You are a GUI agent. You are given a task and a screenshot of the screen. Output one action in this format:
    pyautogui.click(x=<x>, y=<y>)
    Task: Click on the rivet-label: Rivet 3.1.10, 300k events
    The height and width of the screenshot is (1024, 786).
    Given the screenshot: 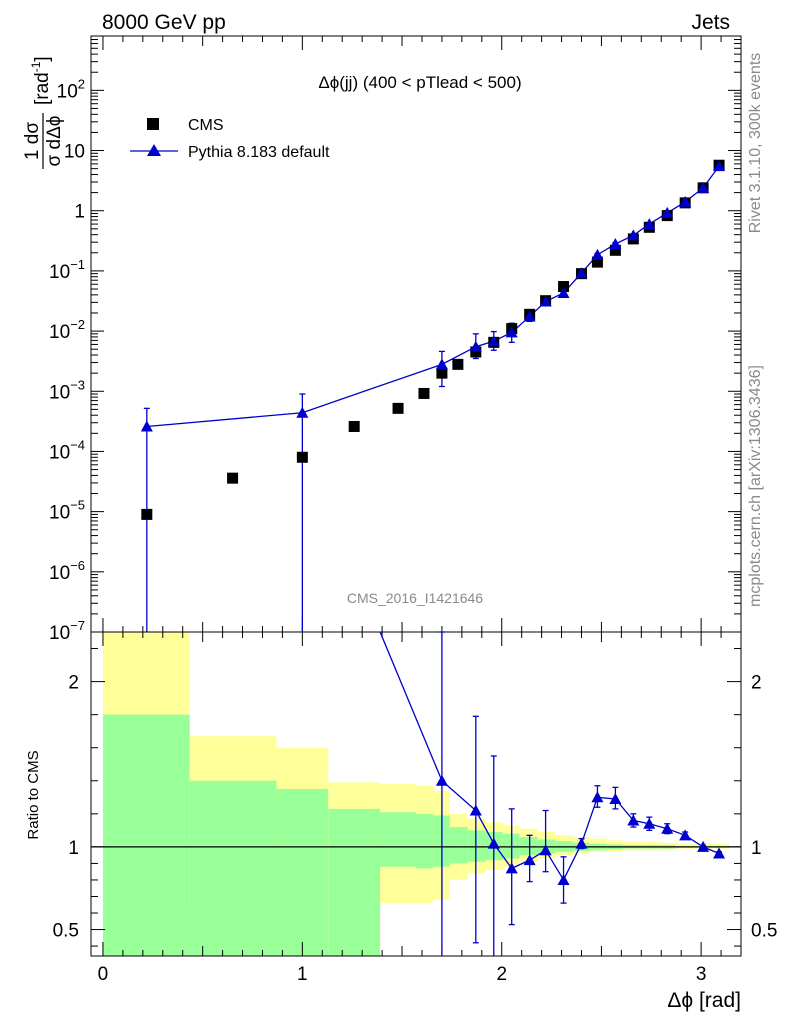 What is the action you would take?
    pyautogui.click(x=755, y=143)
    